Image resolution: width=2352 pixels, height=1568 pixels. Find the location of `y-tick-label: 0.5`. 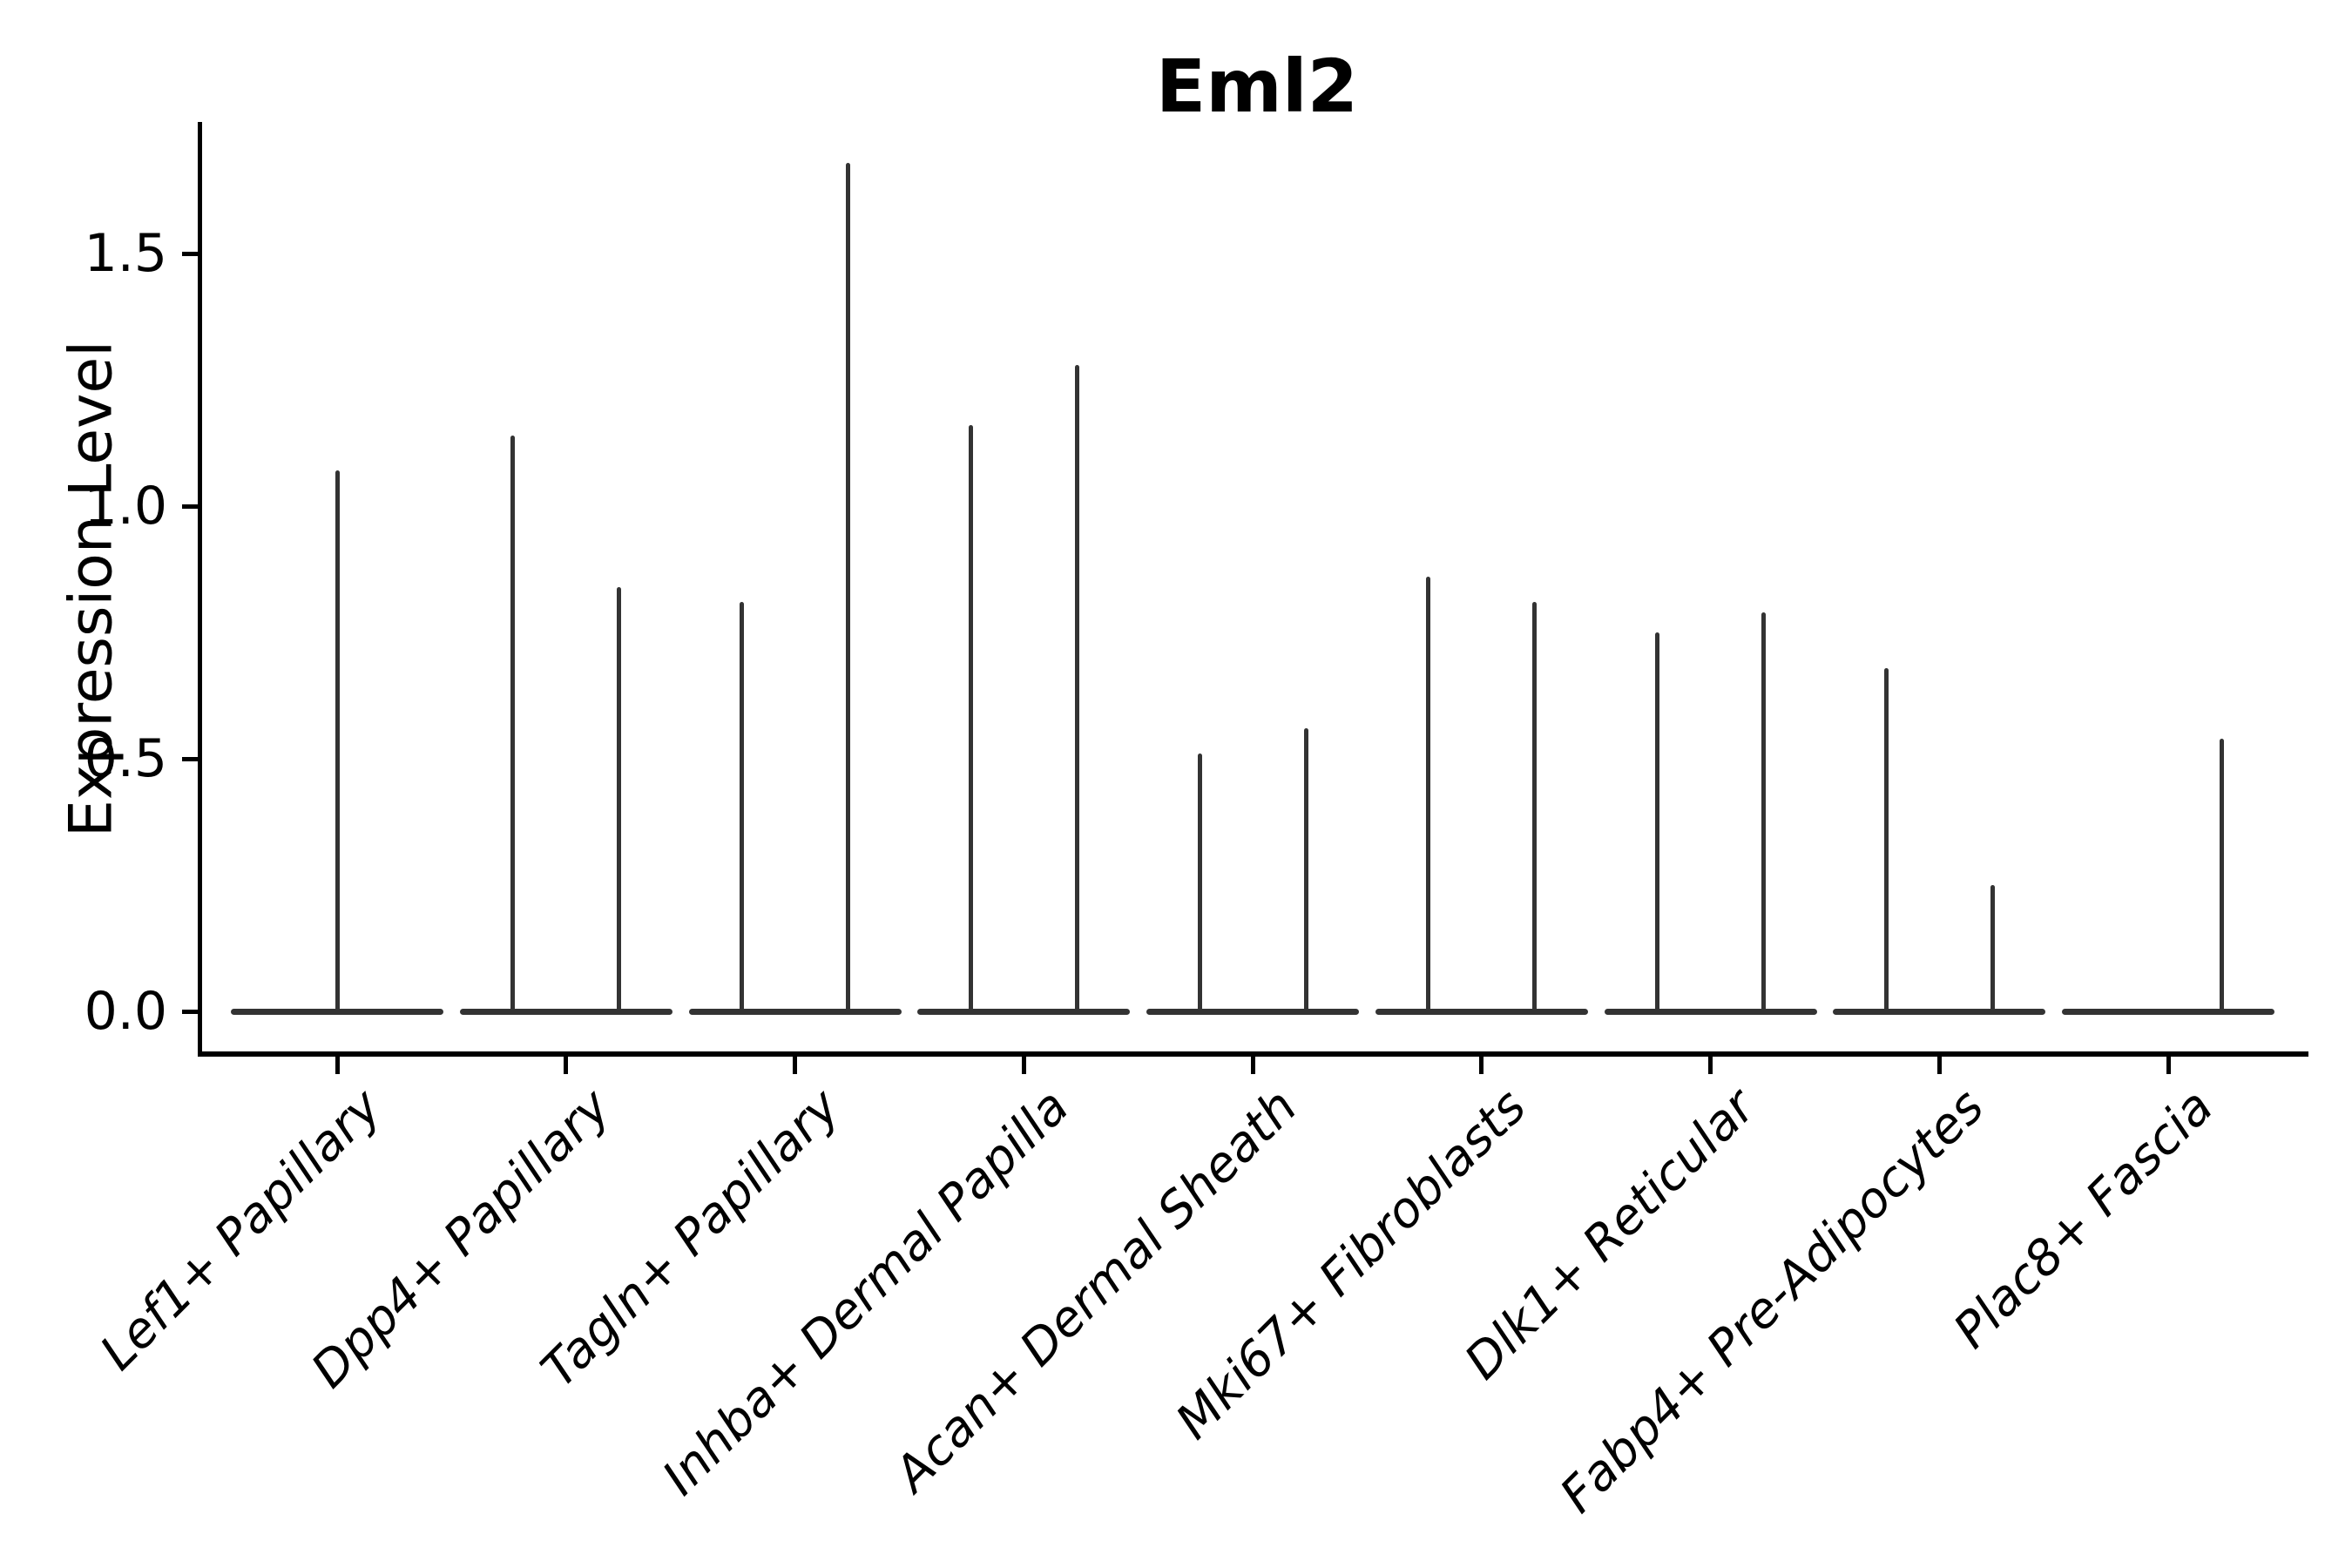

y-tick-label: 0.5 is located at coordinates (125, 758).